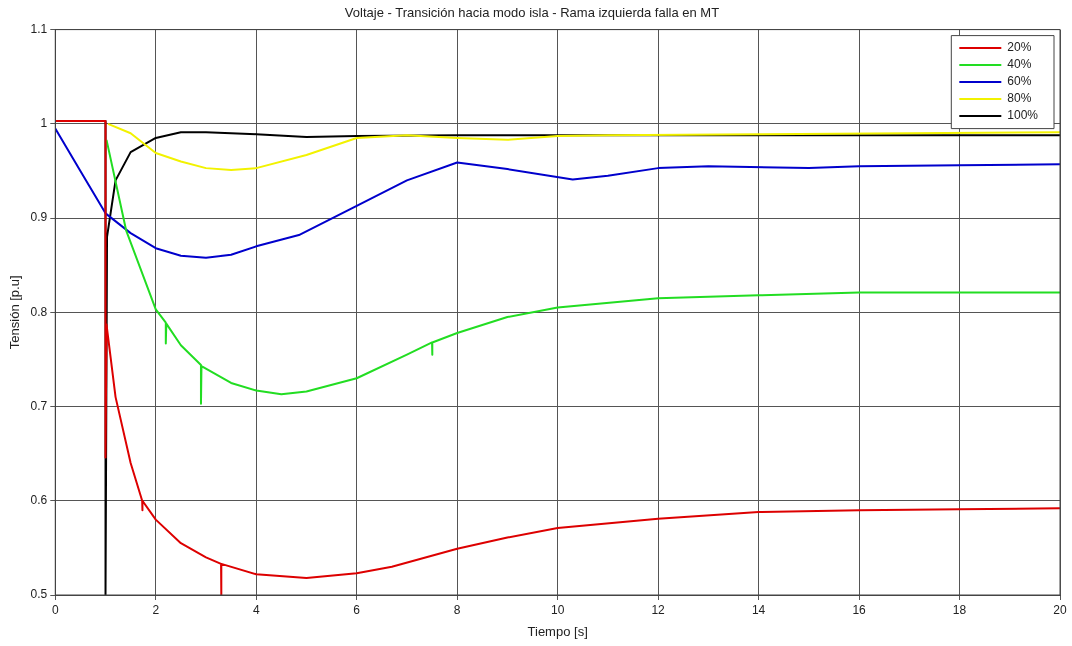 The image size is (1072, 646). What do you see at coordinates (256, 609) in the screenshot?
I see `x-tick-label: 4` at bounding box center [256, 609].